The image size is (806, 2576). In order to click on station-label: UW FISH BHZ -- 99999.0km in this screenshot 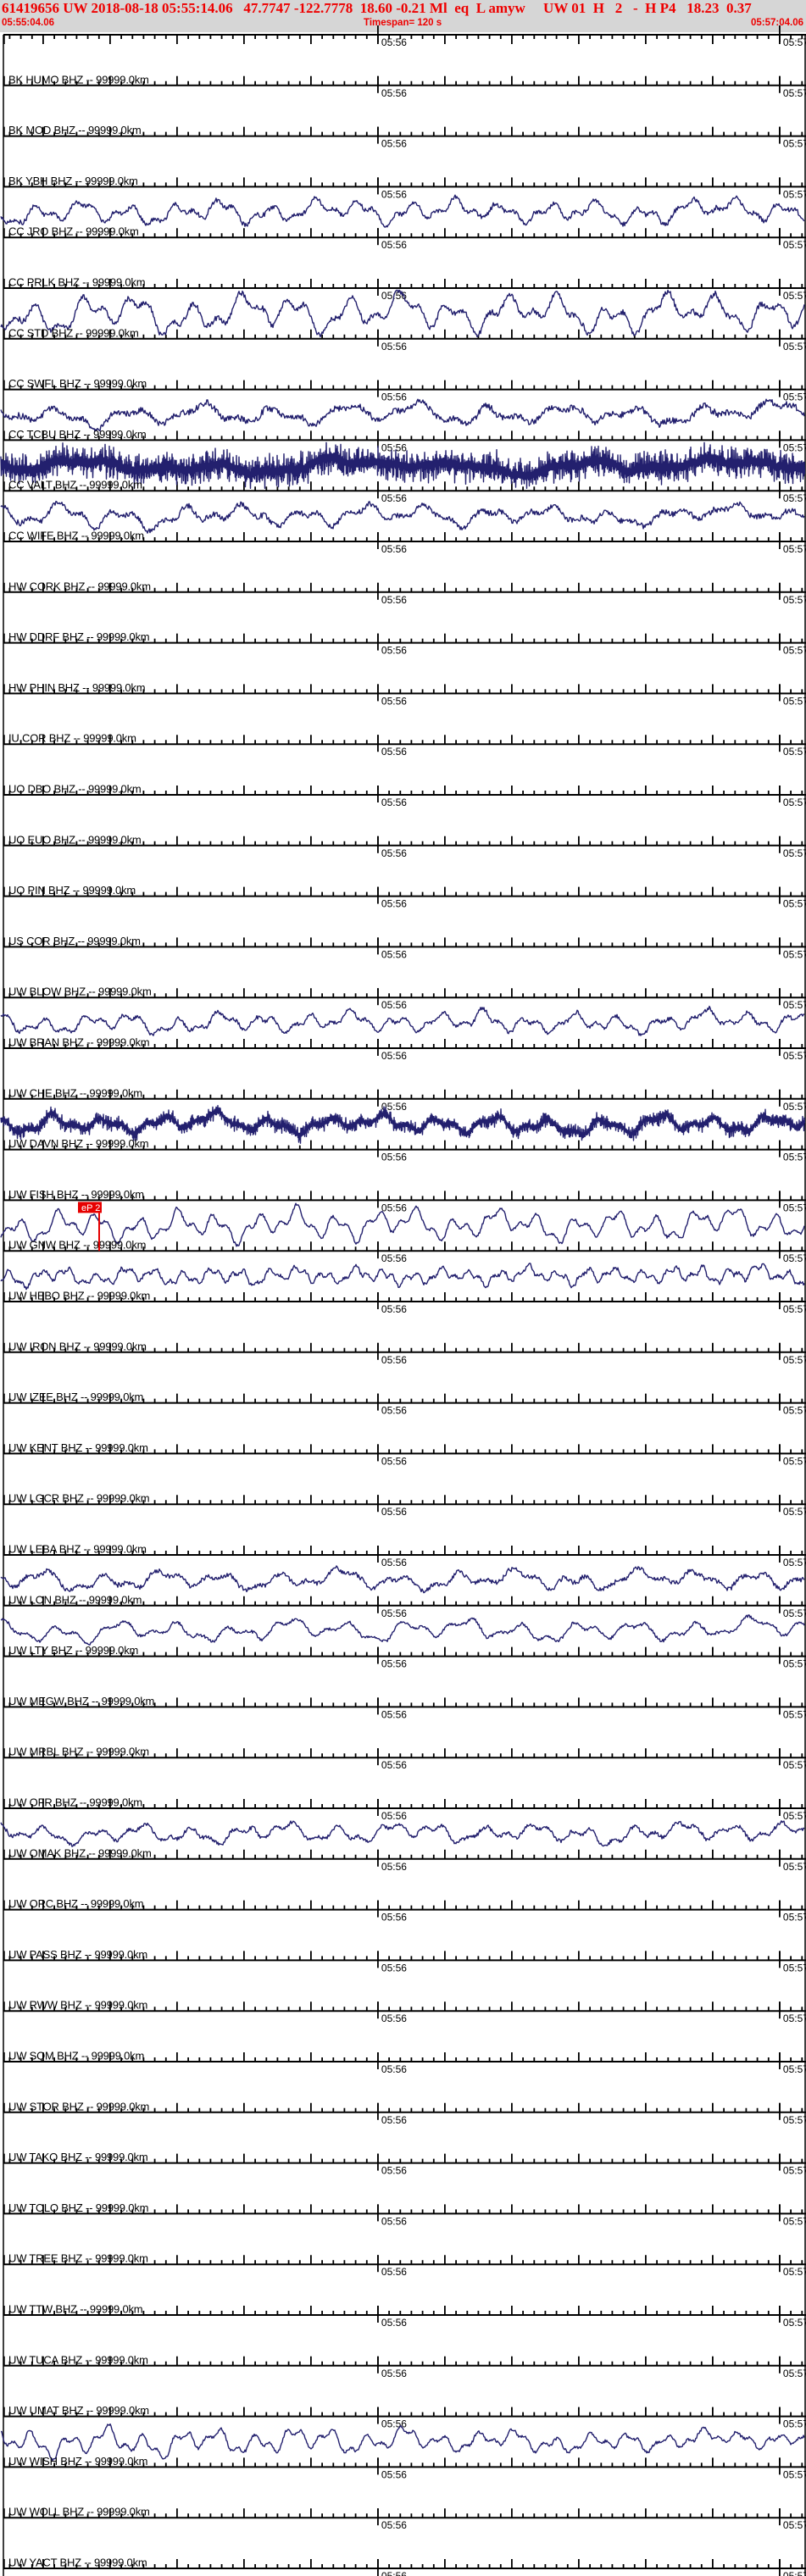, I will do `click(76, 1194)`.